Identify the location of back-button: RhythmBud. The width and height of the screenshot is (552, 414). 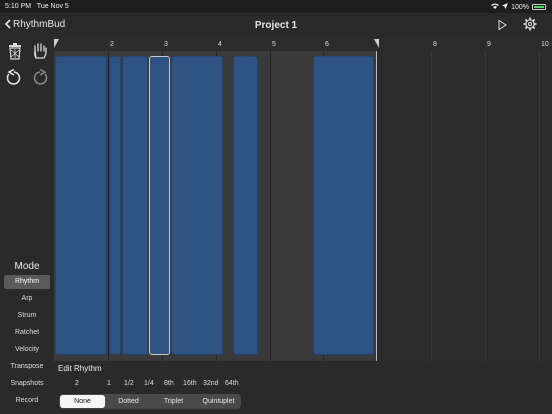
(35, 24).